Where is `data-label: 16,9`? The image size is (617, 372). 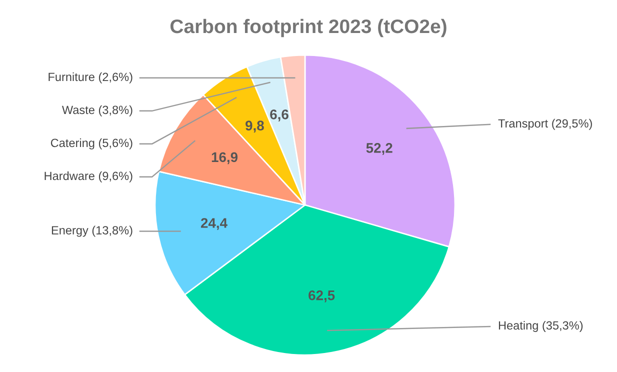
data-label: 16,9 is located at coordinates (225, 158).